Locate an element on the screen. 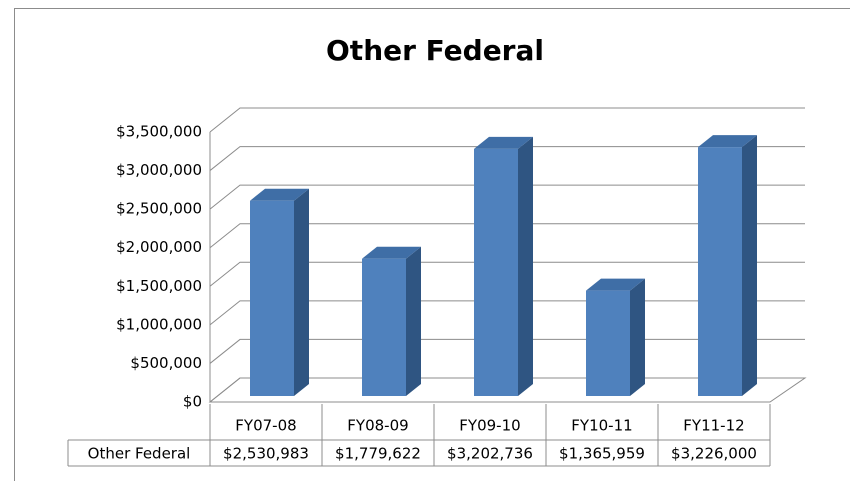 The height and width of the screenshot is (481, 850). y-tick-label: $3,500,000 is located at coordinates (159, 132).